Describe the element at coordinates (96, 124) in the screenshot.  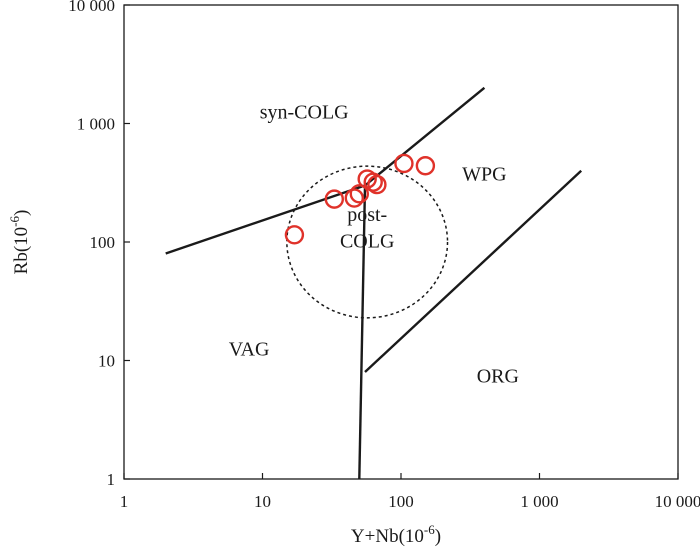
I see `y-tick-label: 1 000` at that location.